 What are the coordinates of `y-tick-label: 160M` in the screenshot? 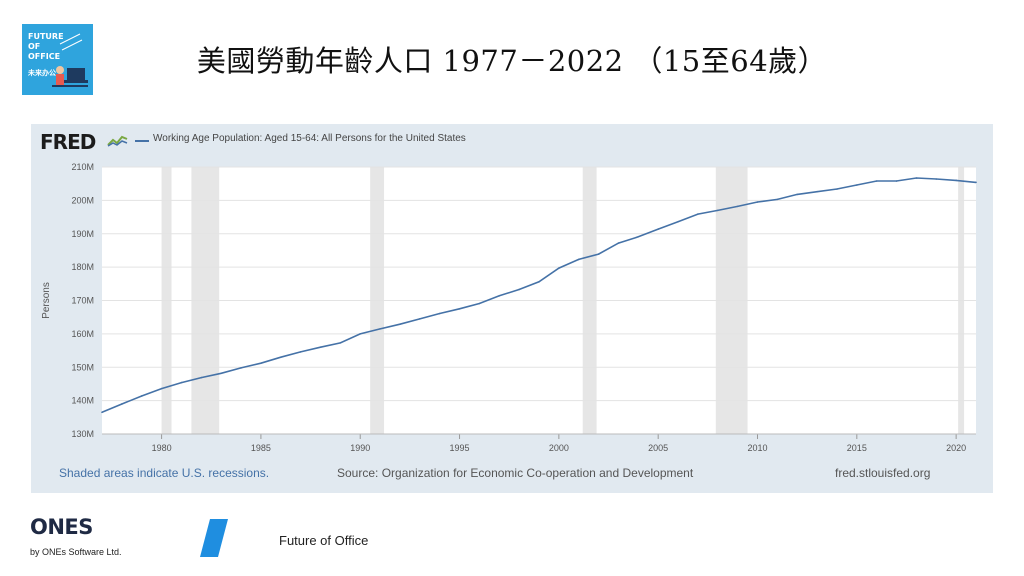 It's located at (82, 334).